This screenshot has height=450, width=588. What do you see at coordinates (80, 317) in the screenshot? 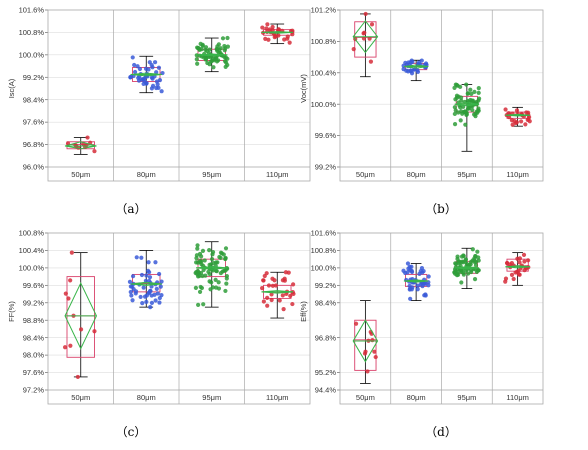
I see `box` at bounding box center [80, 317].